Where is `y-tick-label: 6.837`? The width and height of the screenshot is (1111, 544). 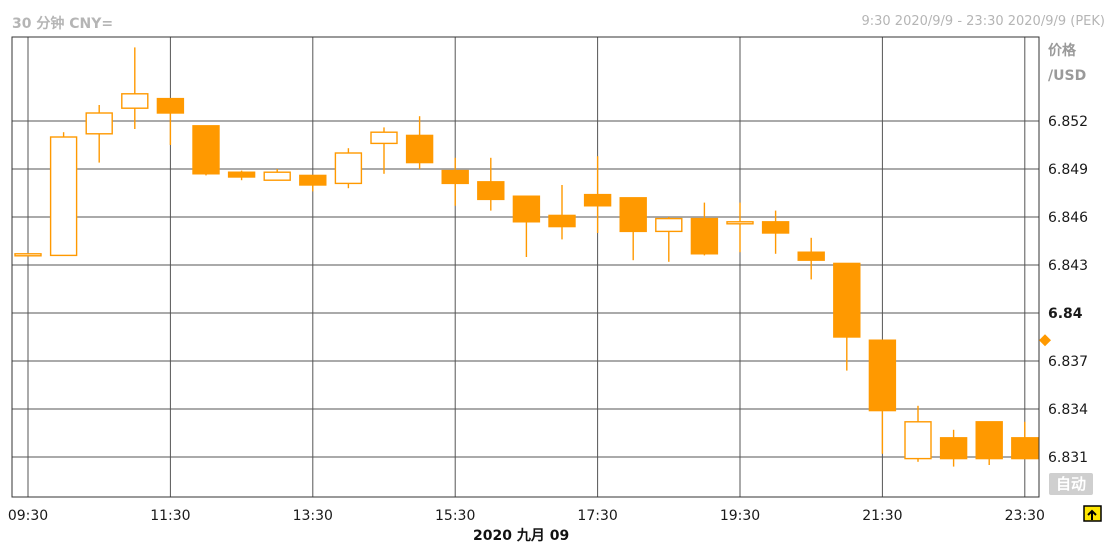 y-tick-label: 6.837 is located at coordinates (1068, 362).